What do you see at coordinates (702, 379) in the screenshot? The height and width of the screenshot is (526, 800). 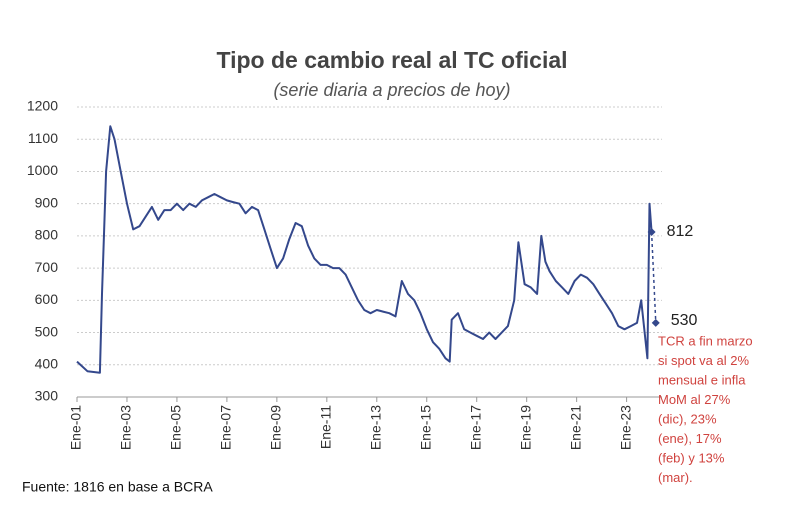 I see `annotation: mensual e infla` at bounding box center [702, 379].